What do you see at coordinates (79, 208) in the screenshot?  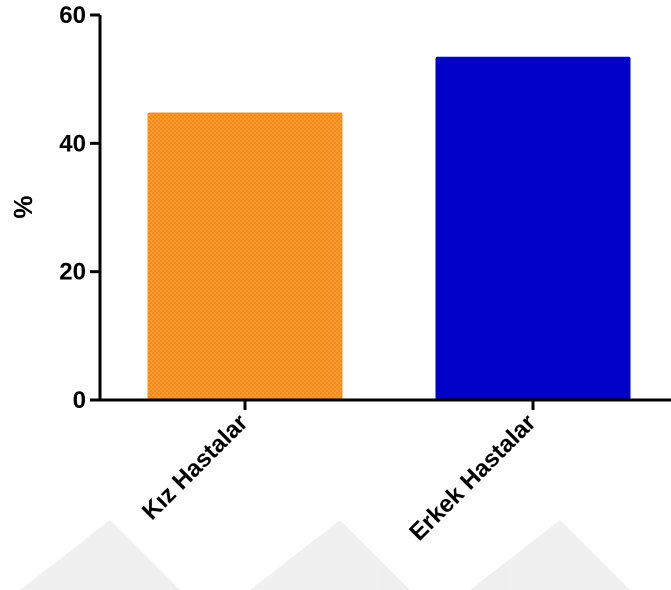 I see `y-ticks-layer: 0 20 40 60` at bounding box center [79, 208].